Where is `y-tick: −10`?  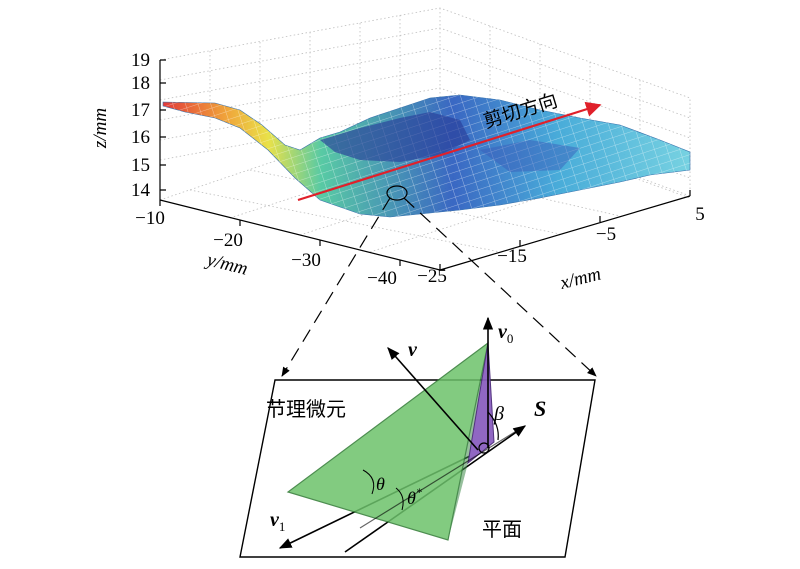
y-tick: −10 is located at coordinates (150, 218).